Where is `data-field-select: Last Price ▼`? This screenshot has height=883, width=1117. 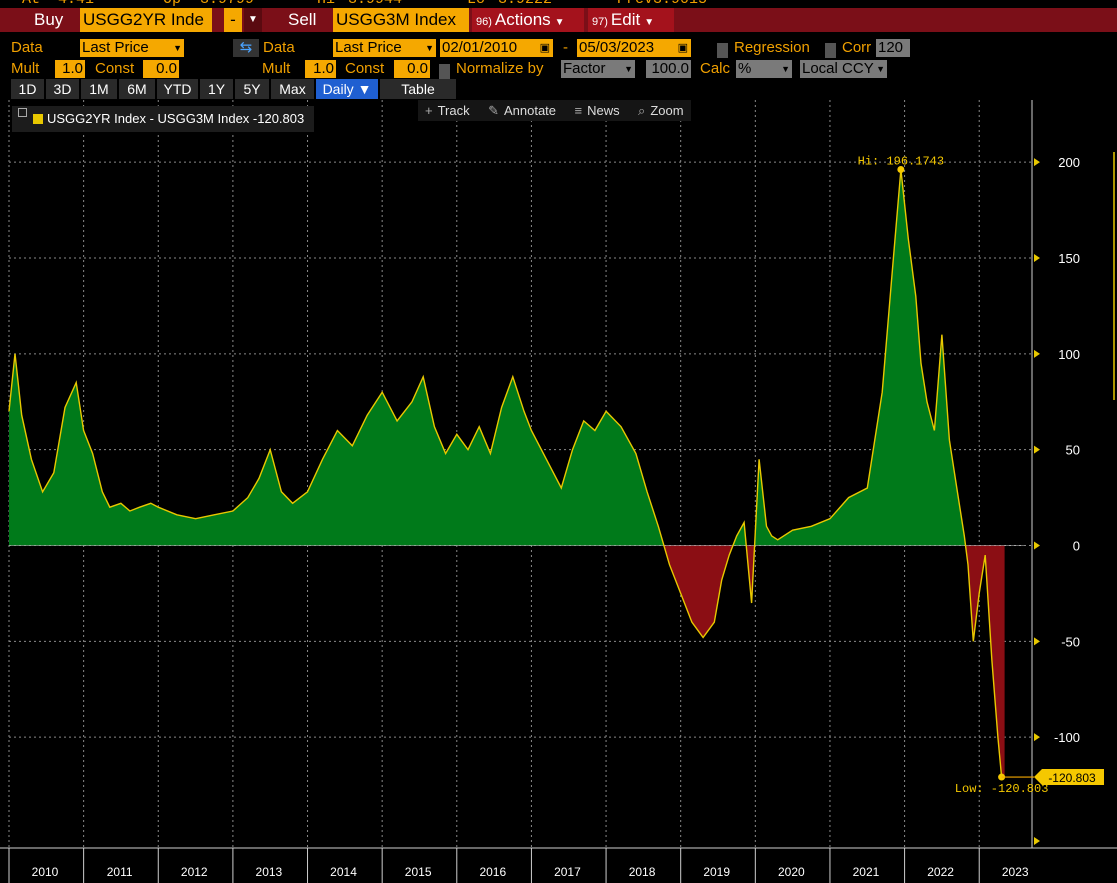 data-field-select: Last Price ▼ is located at coordinates (132, 48).